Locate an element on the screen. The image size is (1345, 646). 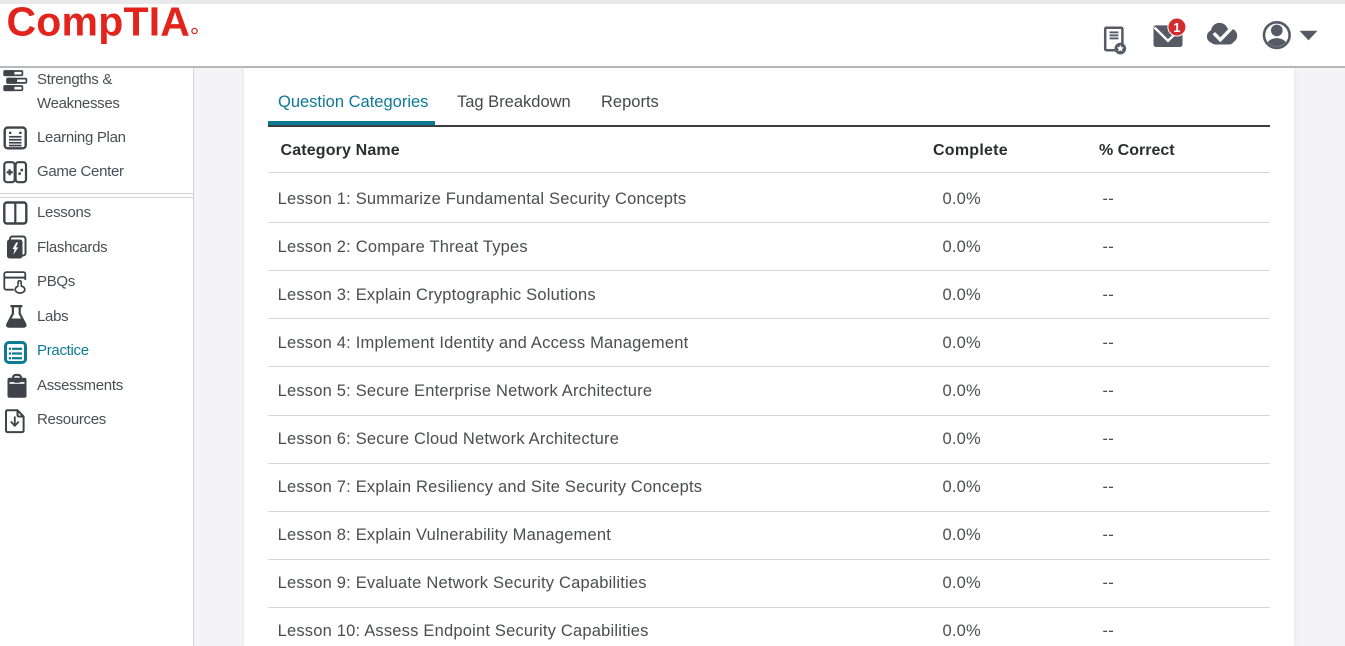
svg-text: CompTIA is located at coordinates (99, 22).